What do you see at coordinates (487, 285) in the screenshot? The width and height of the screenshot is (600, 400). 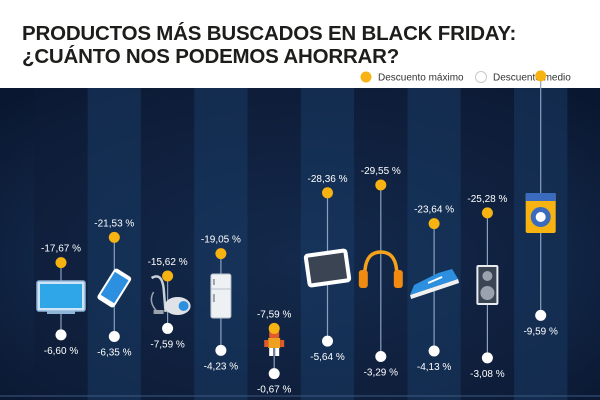 I see `speaker-icon` at bounding box center [487, 285].